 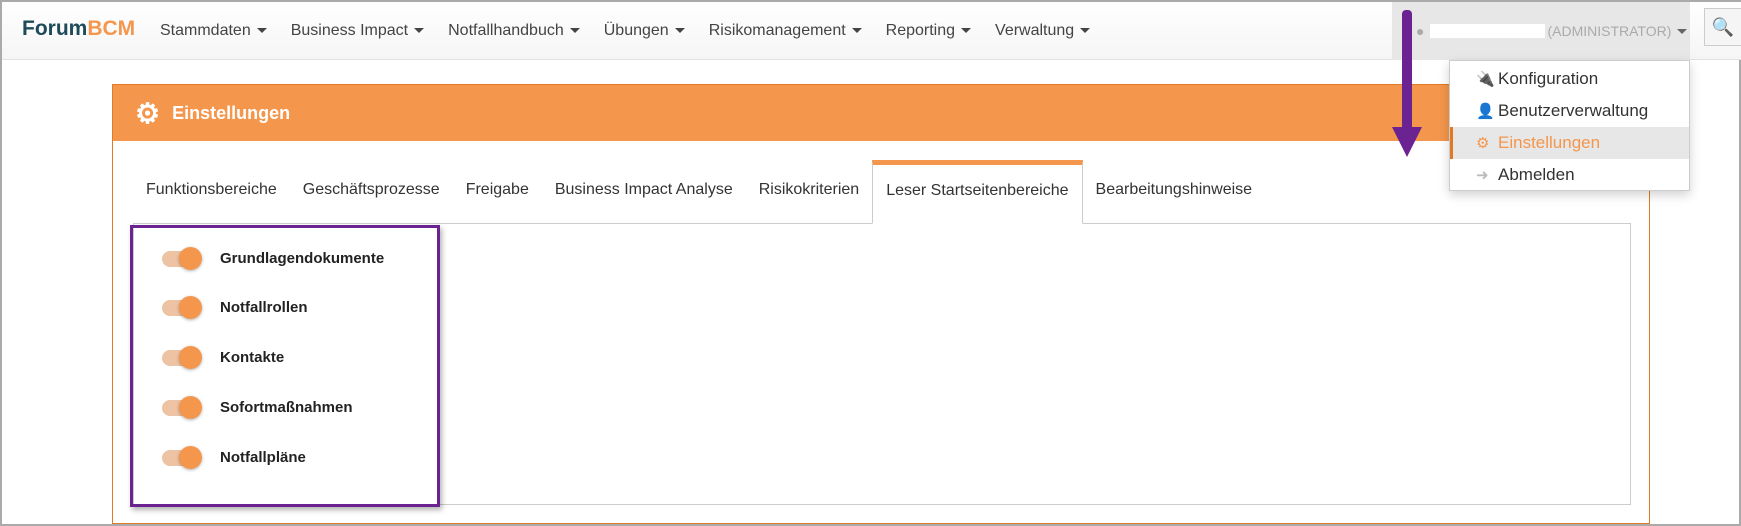 What do you see at coordinates (79, 28) in the screenshot?
I see `brand-logo: ForumBCM` at bounding box center [79, 28].